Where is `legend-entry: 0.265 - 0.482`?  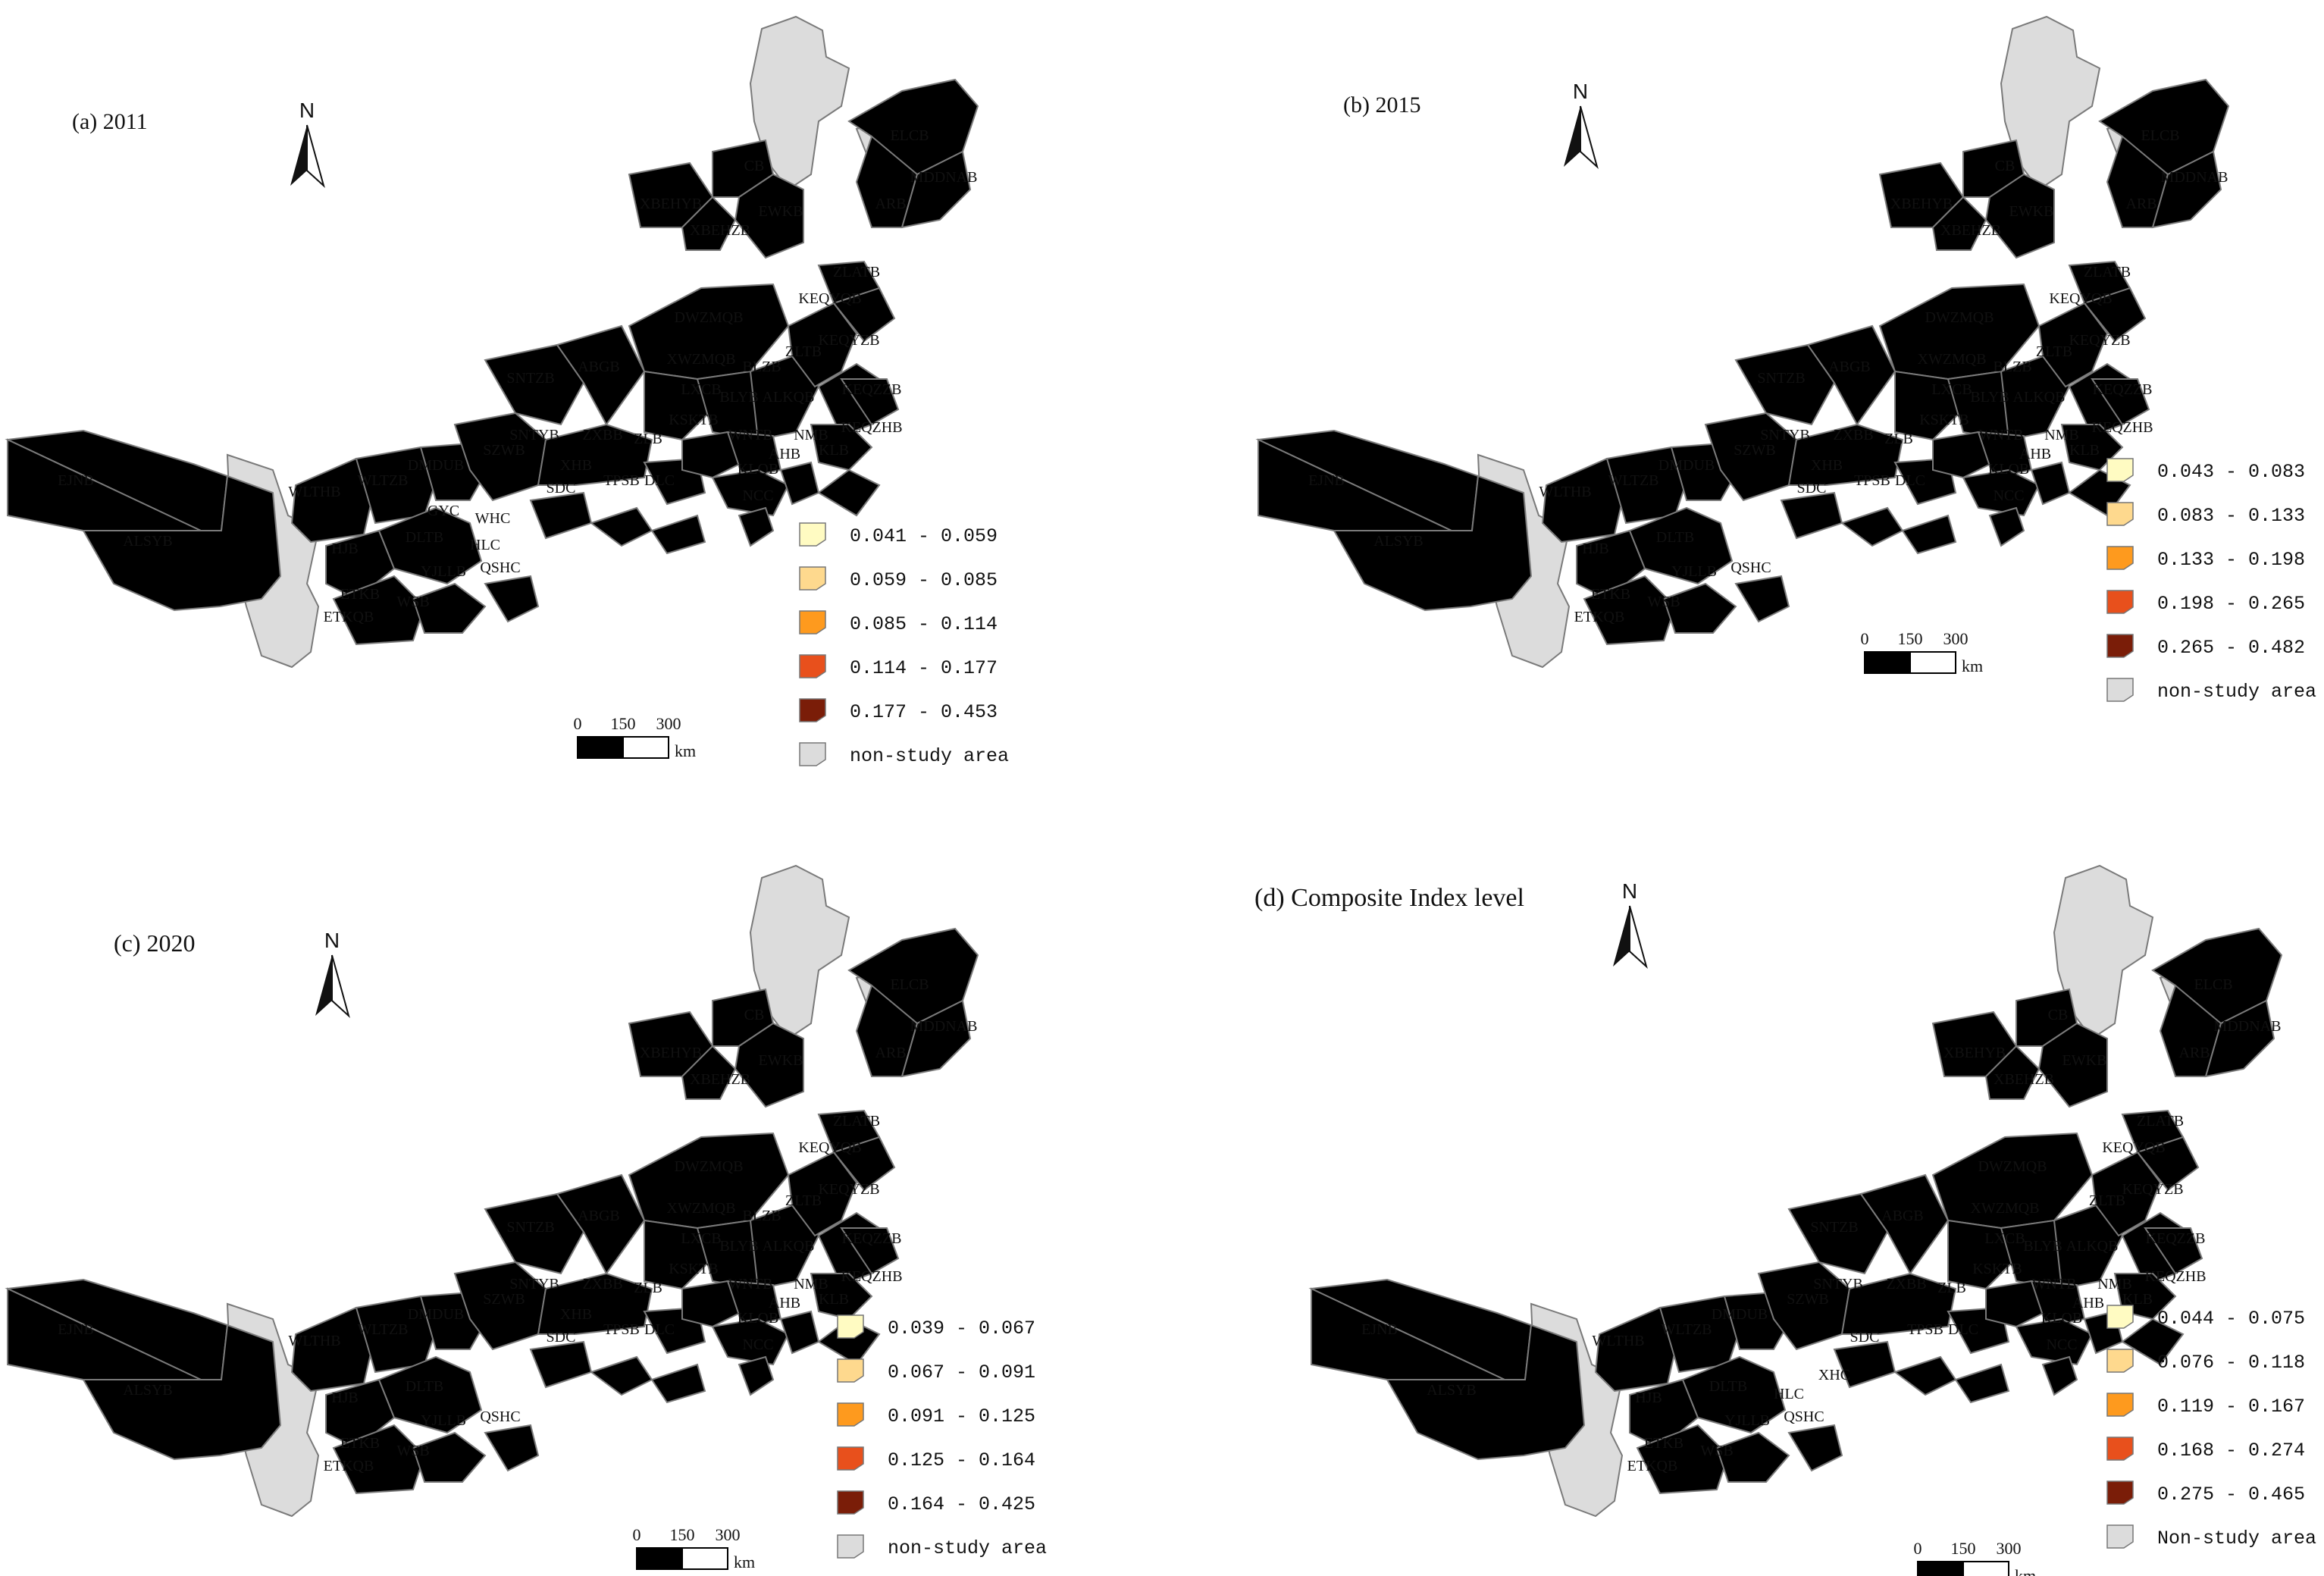 legend-entry: 0.265 - 0.482 is located at coordinates (2231, 648).